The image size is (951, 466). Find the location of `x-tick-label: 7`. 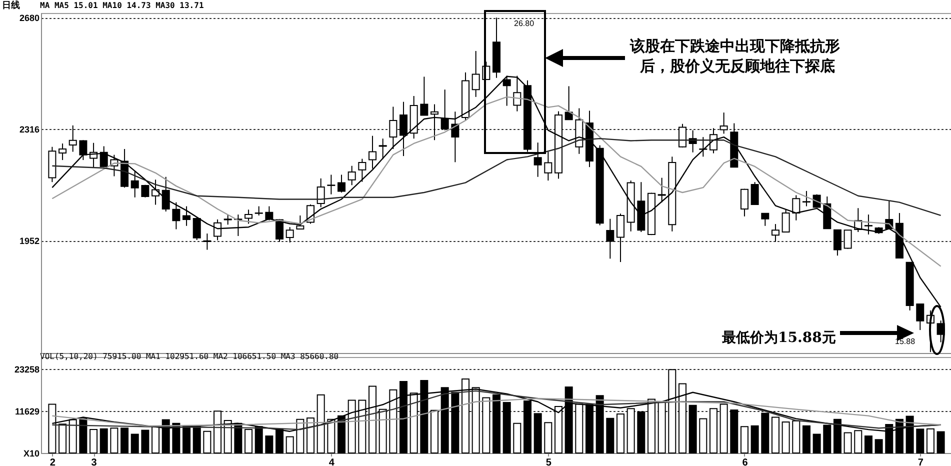

x-tick-label: 7 is located at coordinates (921, 462).